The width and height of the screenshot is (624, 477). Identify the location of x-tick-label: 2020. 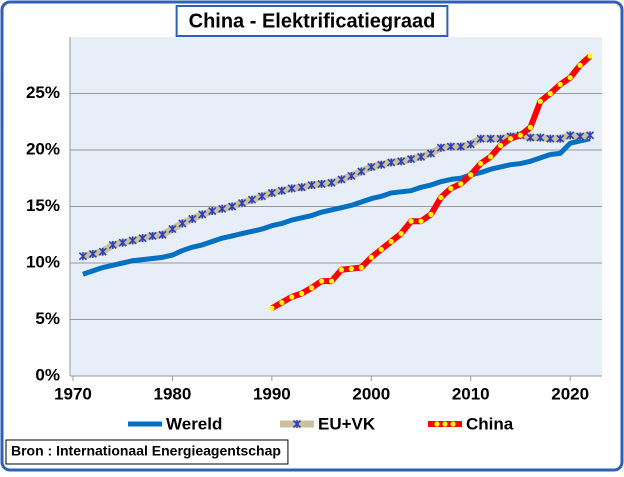
(570, 393).